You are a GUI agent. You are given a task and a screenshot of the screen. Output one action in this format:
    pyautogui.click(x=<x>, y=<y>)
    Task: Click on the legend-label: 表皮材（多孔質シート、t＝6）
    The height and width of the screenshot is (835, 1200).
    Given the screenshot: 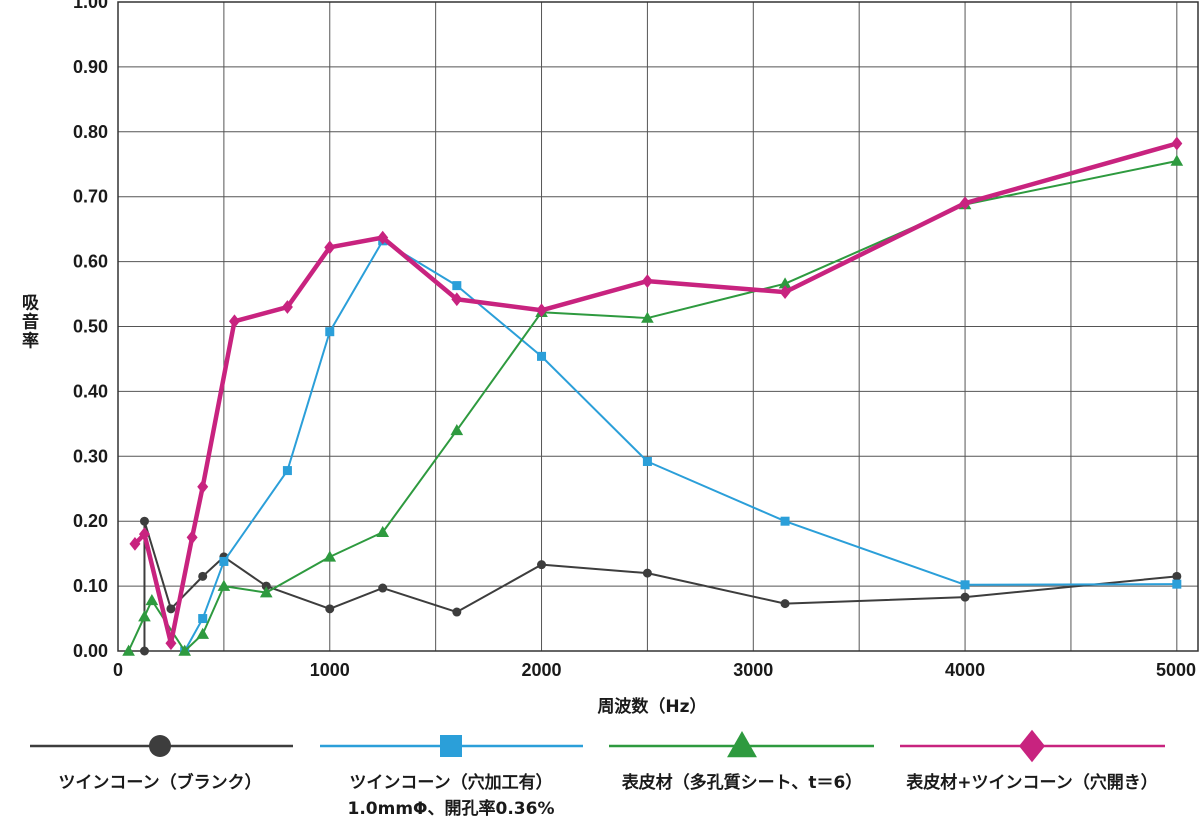 What is the action you would take?
    pyautogui.click(x=742, y=782)
    